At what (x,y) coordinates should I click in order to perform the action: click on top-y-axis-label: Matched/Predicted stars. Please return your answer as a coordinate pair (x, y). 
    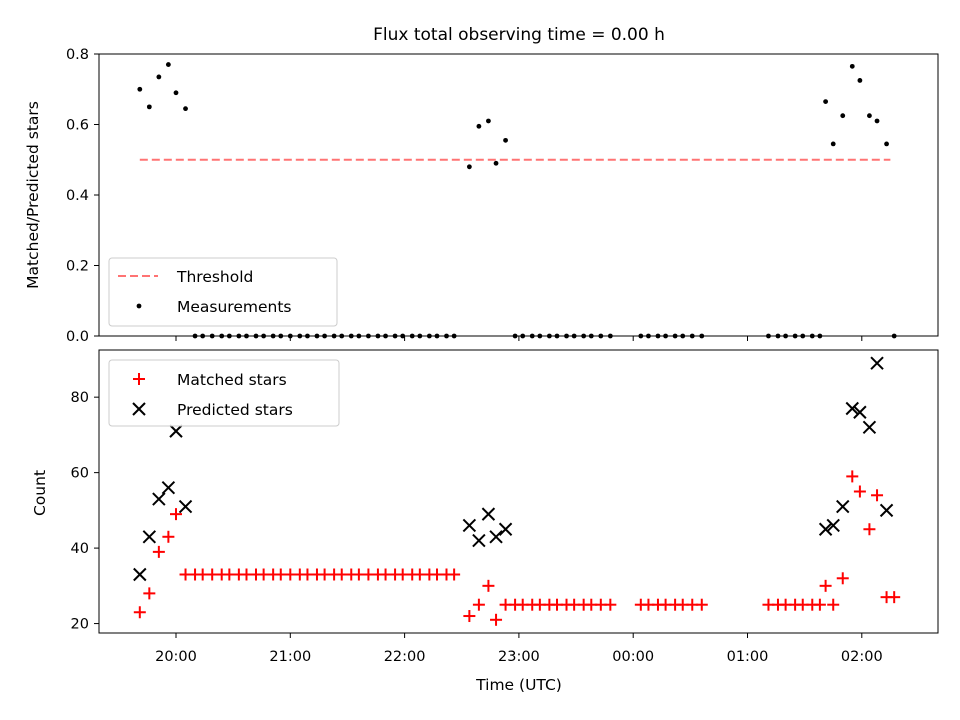
    Looking at the image, I should click on (33, 195).